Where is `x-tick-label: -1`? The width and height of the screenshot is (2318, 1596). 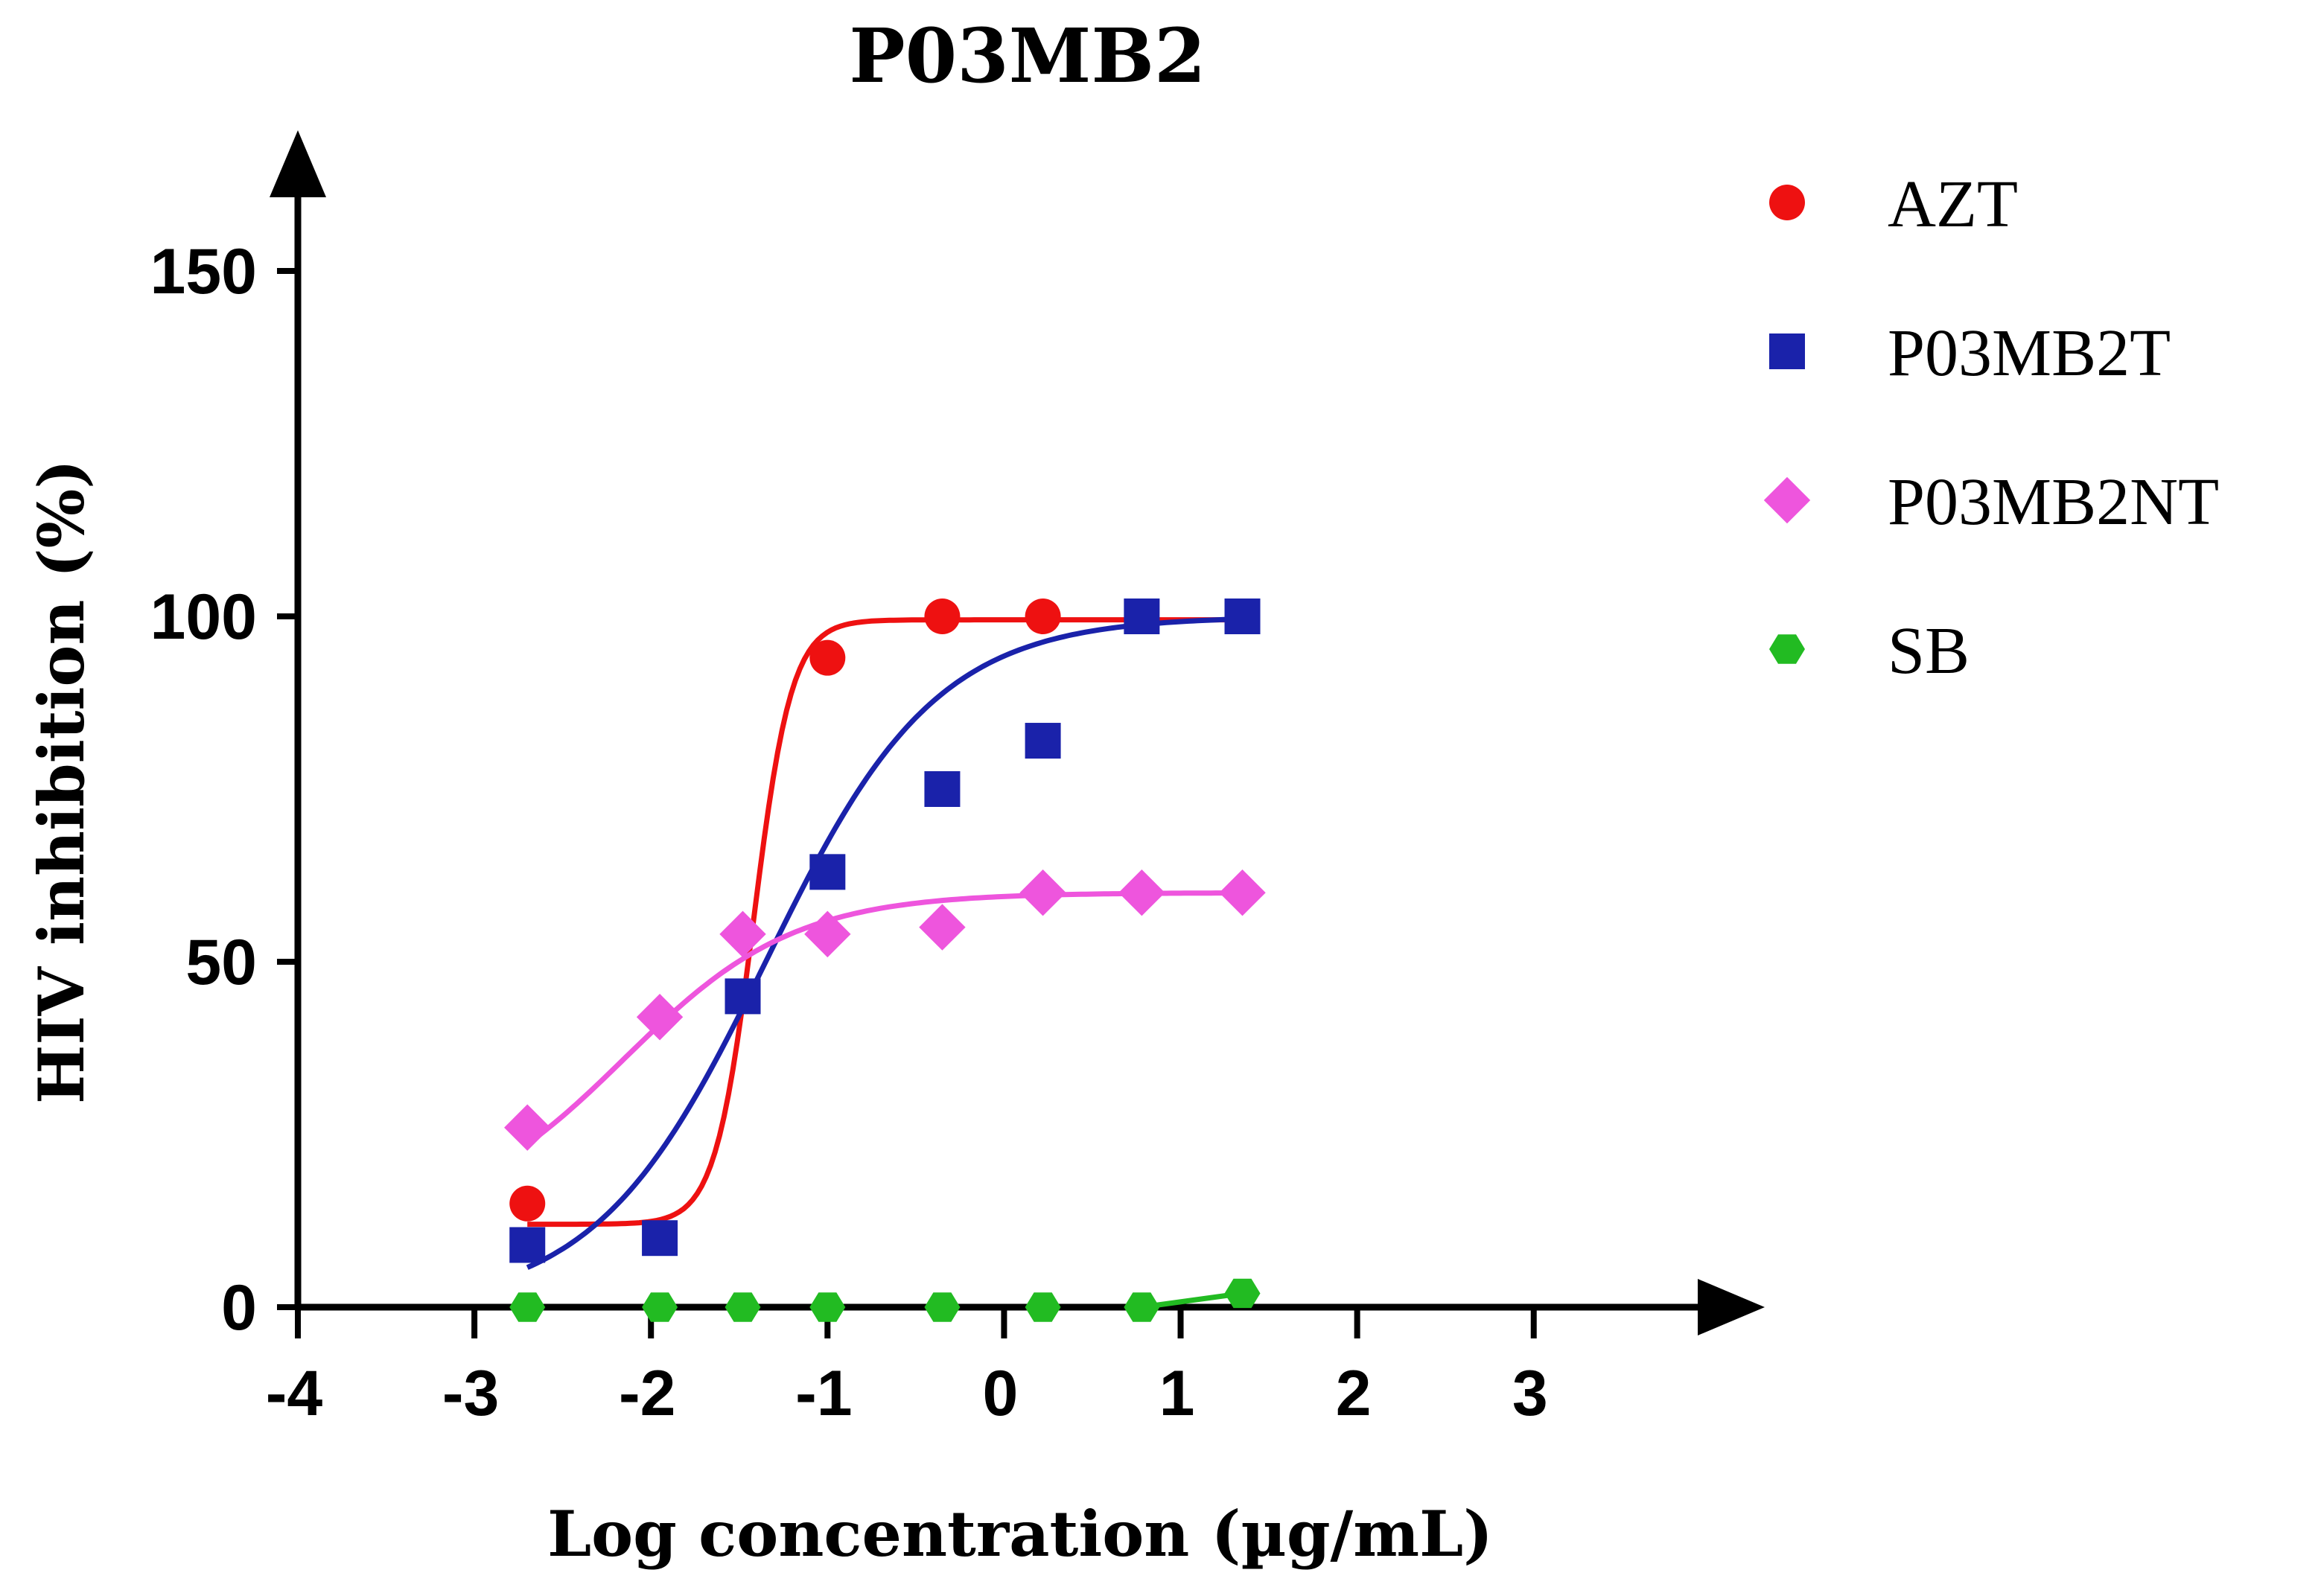 x-tick-label: -1 is located at coordinates (823, 1393).